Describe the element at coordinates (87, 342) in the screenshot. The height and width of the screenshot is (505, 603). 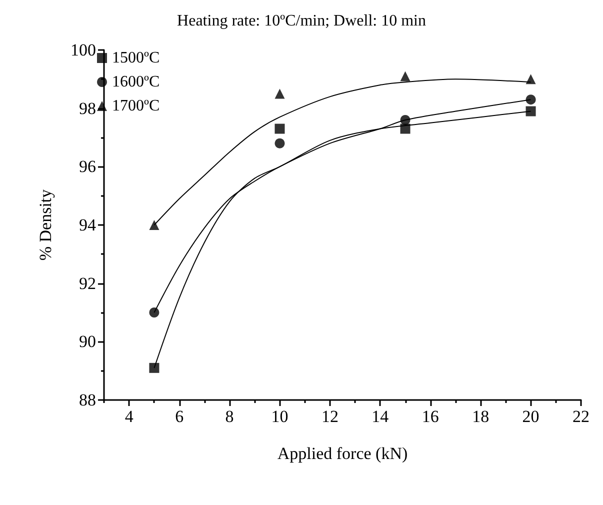
I see `y-tick-label: 90` at that location.